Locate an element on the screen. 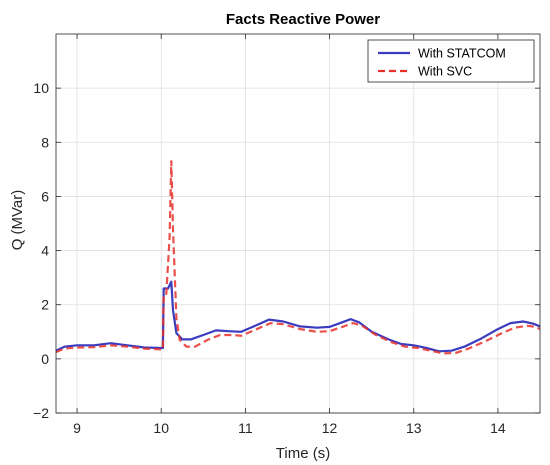 The image size is (550, 465). series-line-statcom is located at coordinates (298, 316).